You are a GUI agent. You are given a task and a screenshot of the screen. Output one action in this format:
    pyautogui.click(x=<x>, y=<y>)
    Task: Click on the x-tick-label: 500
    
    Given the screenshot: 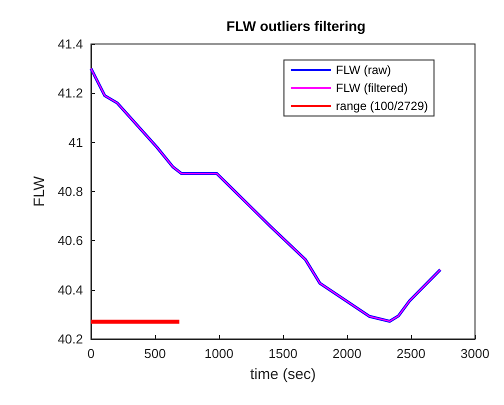 What is the action you would take?
    pyautogui.click(x=155, y=353)
    